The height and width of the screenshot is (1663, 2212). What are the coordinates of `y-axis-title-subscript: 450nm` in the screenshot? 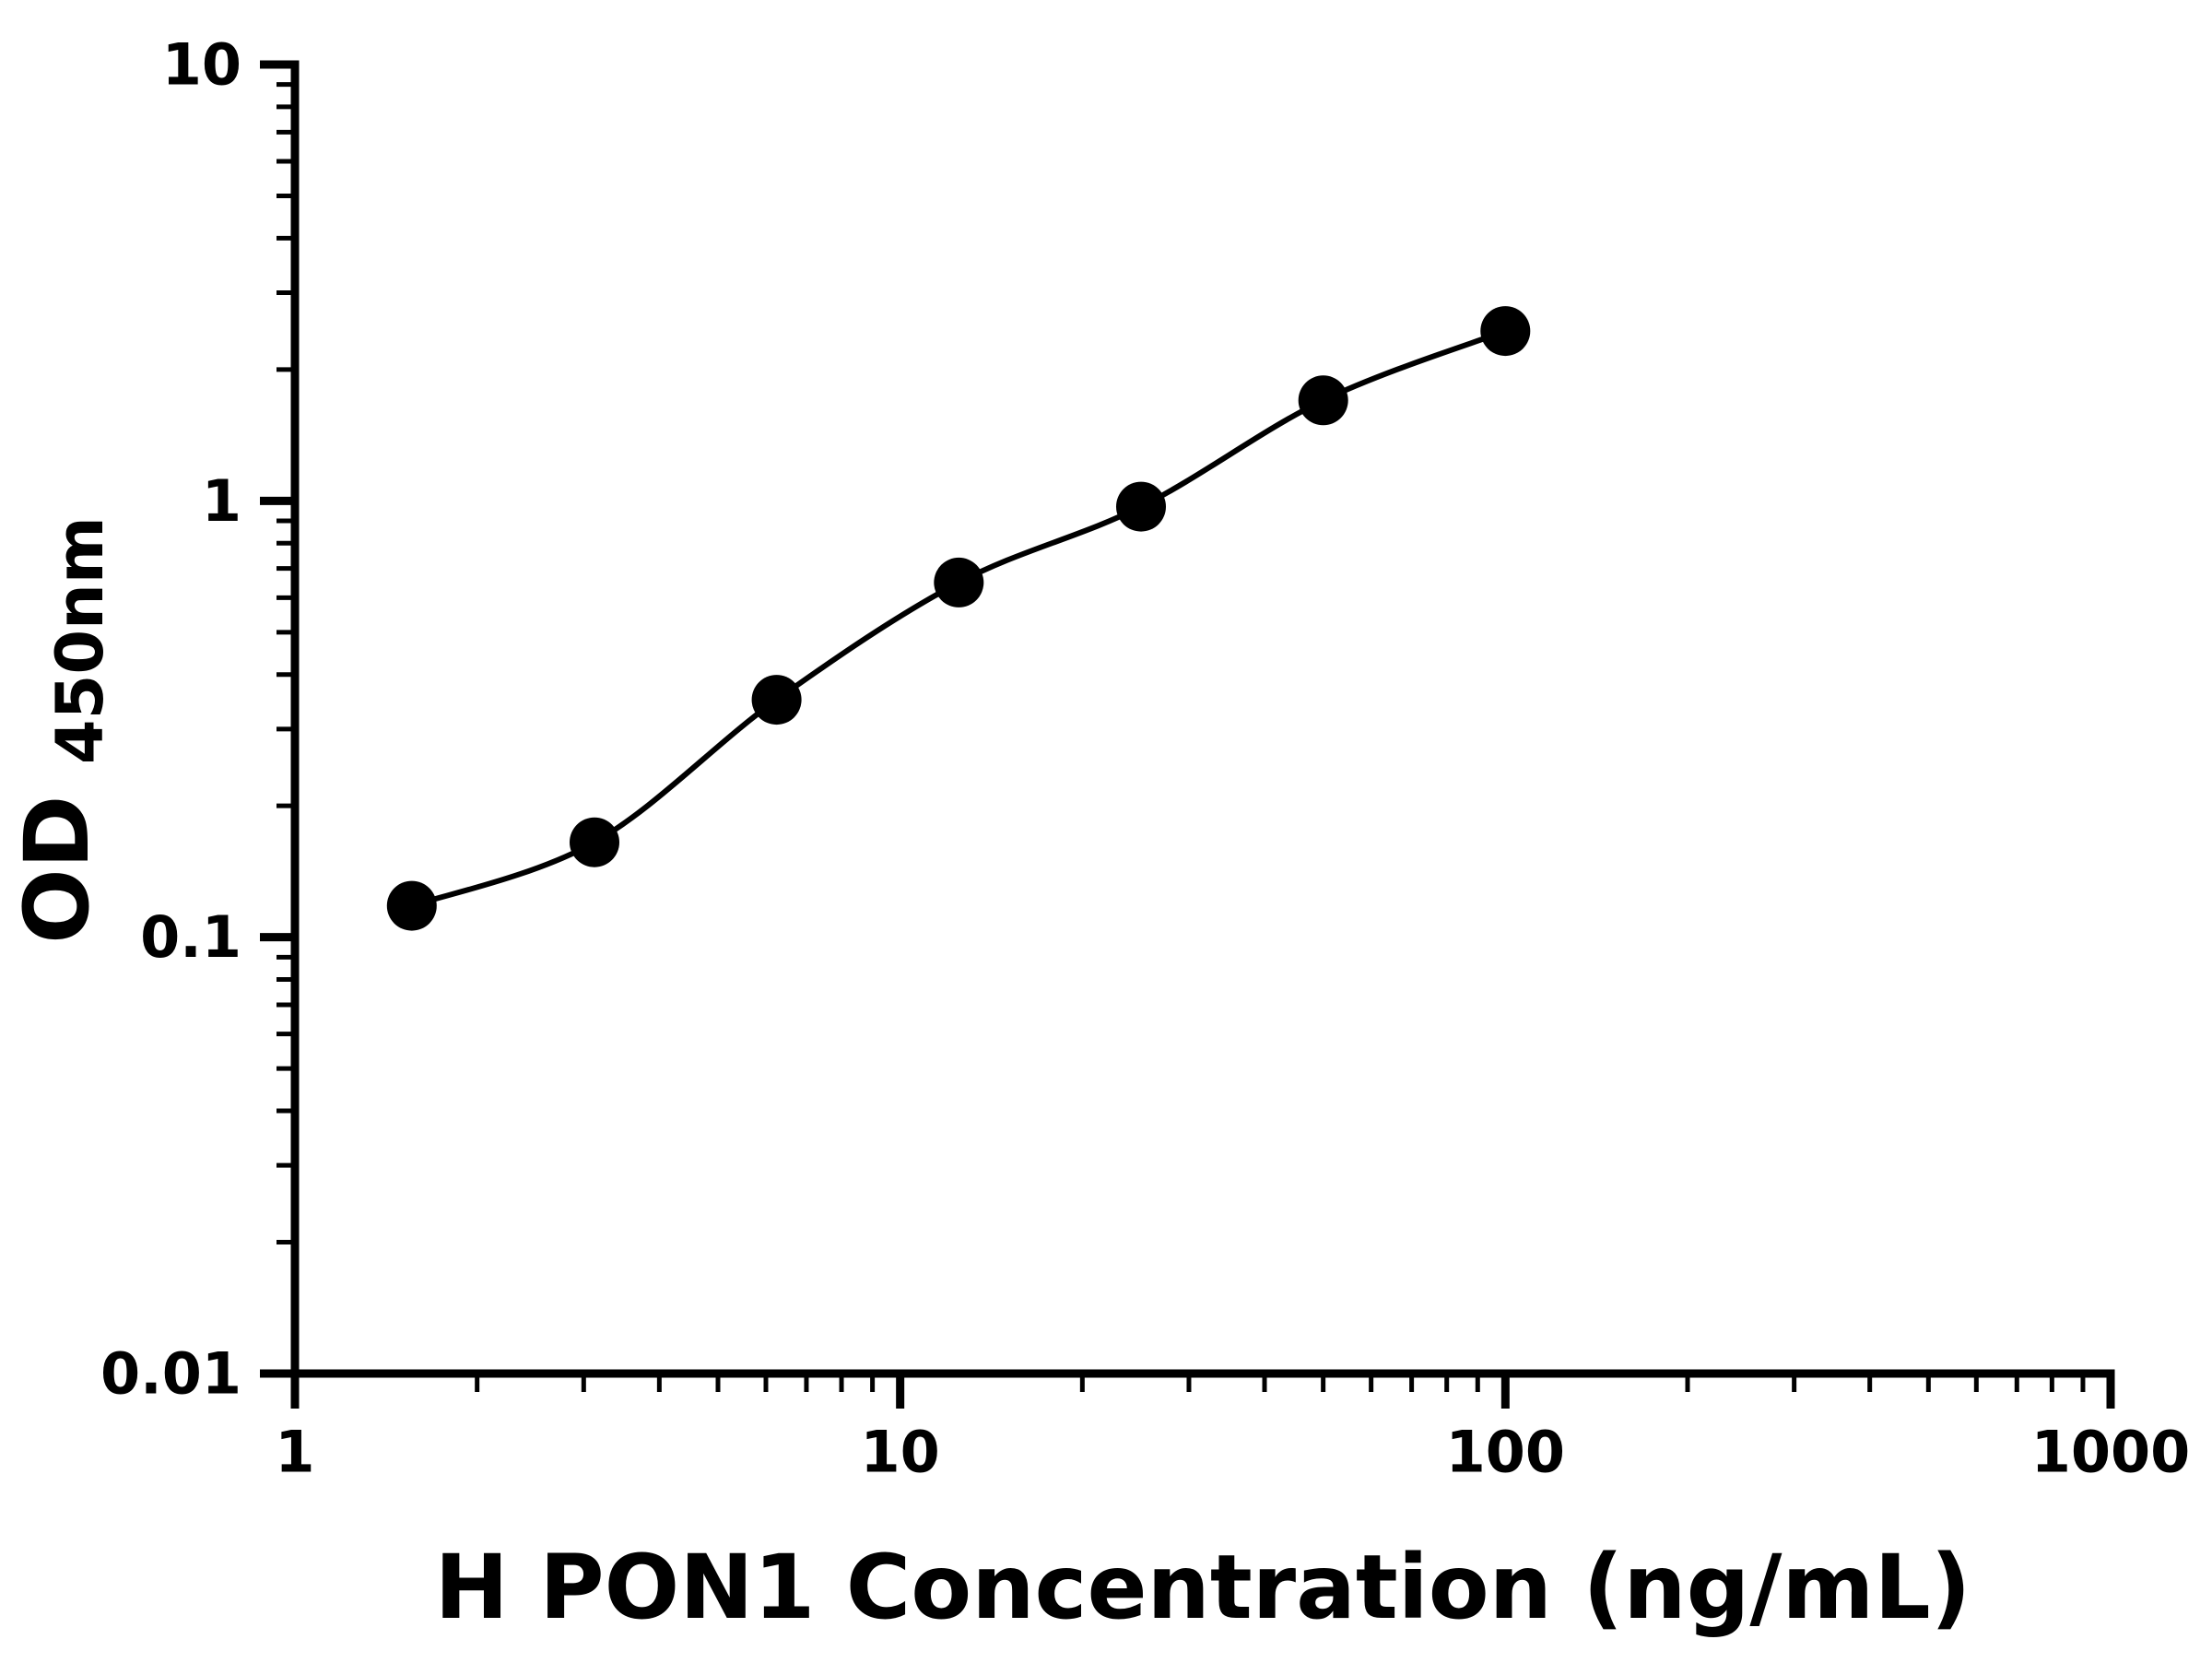 It's located at (80, 640).